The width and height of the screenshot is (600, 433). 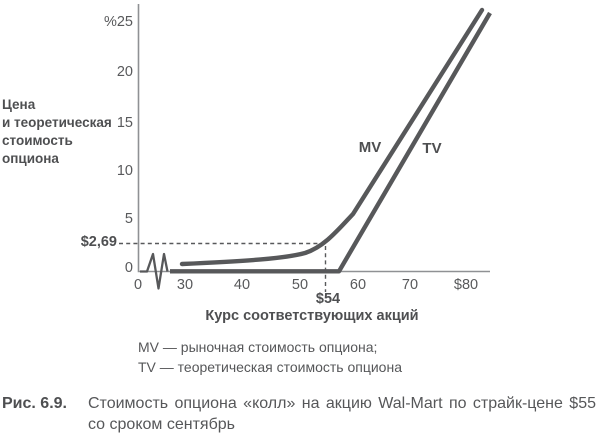 What do you see at coordinates (258, 347) in the screenshot?
I see `legend-line-mv: MV — рыночная стоимость опциона;` at bounding box center [258, 347].